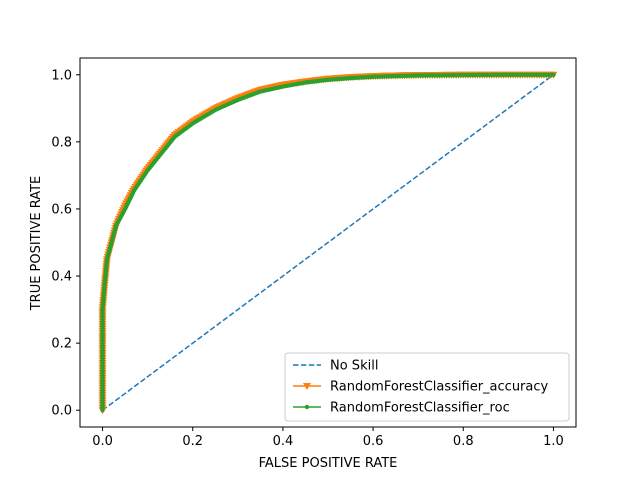 The height and width of the screenshot is (480, 640). Describe the element at coordinates (420, 408) in the screenshot. I see `legend-label: RandomForestClassifier_roc` at that location.